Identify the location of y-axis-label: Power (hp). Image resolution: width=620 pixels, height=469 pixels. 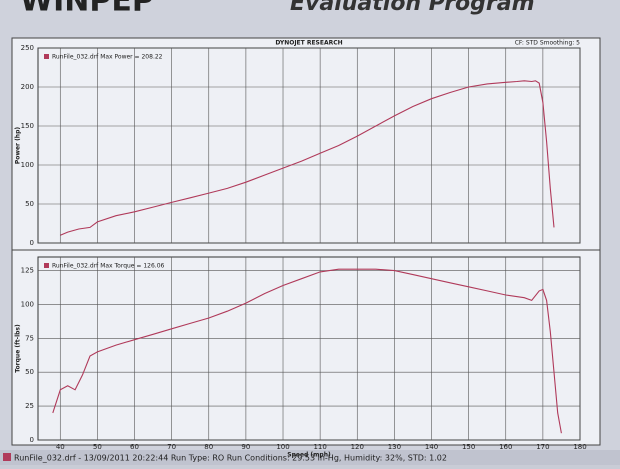
(18, 145).